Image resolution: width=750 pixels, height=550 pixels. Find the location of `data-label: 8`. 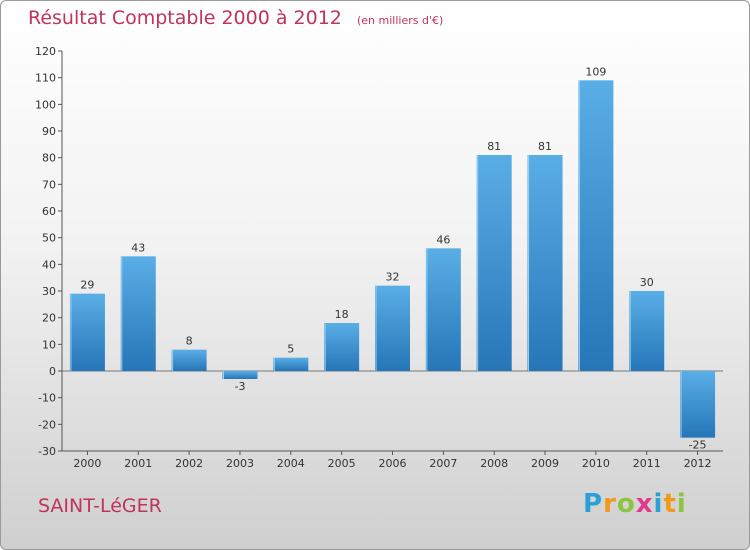

data-label: 8 is located at coordinates (189, 341).